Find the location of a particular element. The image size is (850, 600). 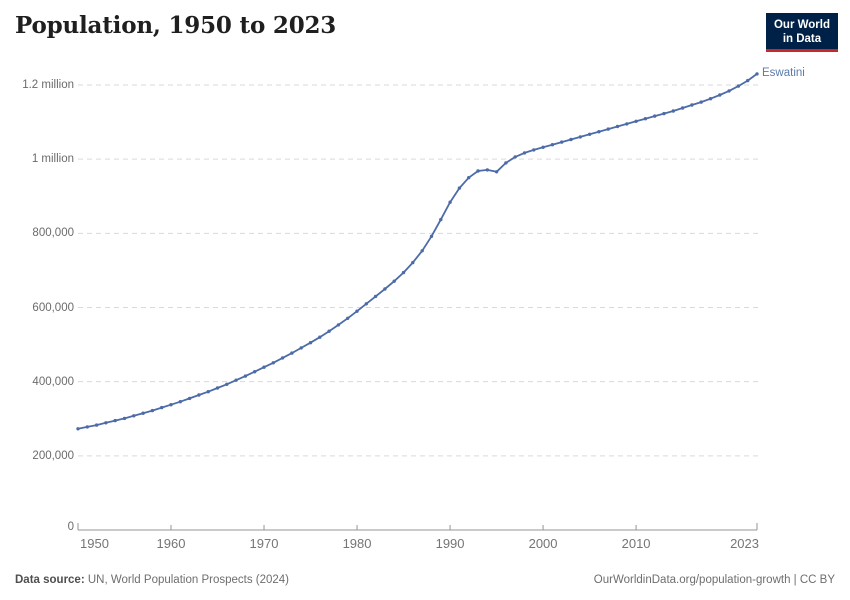

x-tick-label: 1970 is located at coordinates (264, 543).